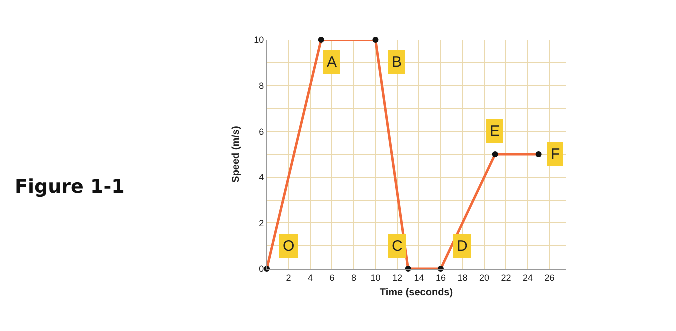 This screenshot has height=331, width=676. Describe the element at coordinates (353, 277) in the screenshot. I see `x-tick-label: 8` at that location.